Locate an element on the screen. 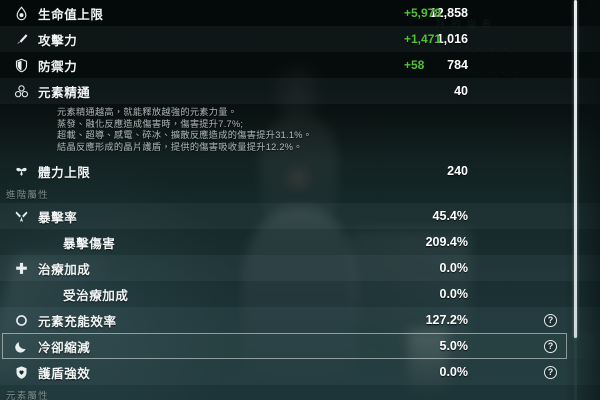 This screenshot has width=600, height=400. attribute-row-max-hp: 生命值上限 12,858 +5,978 is located at coordinates (300, 13).